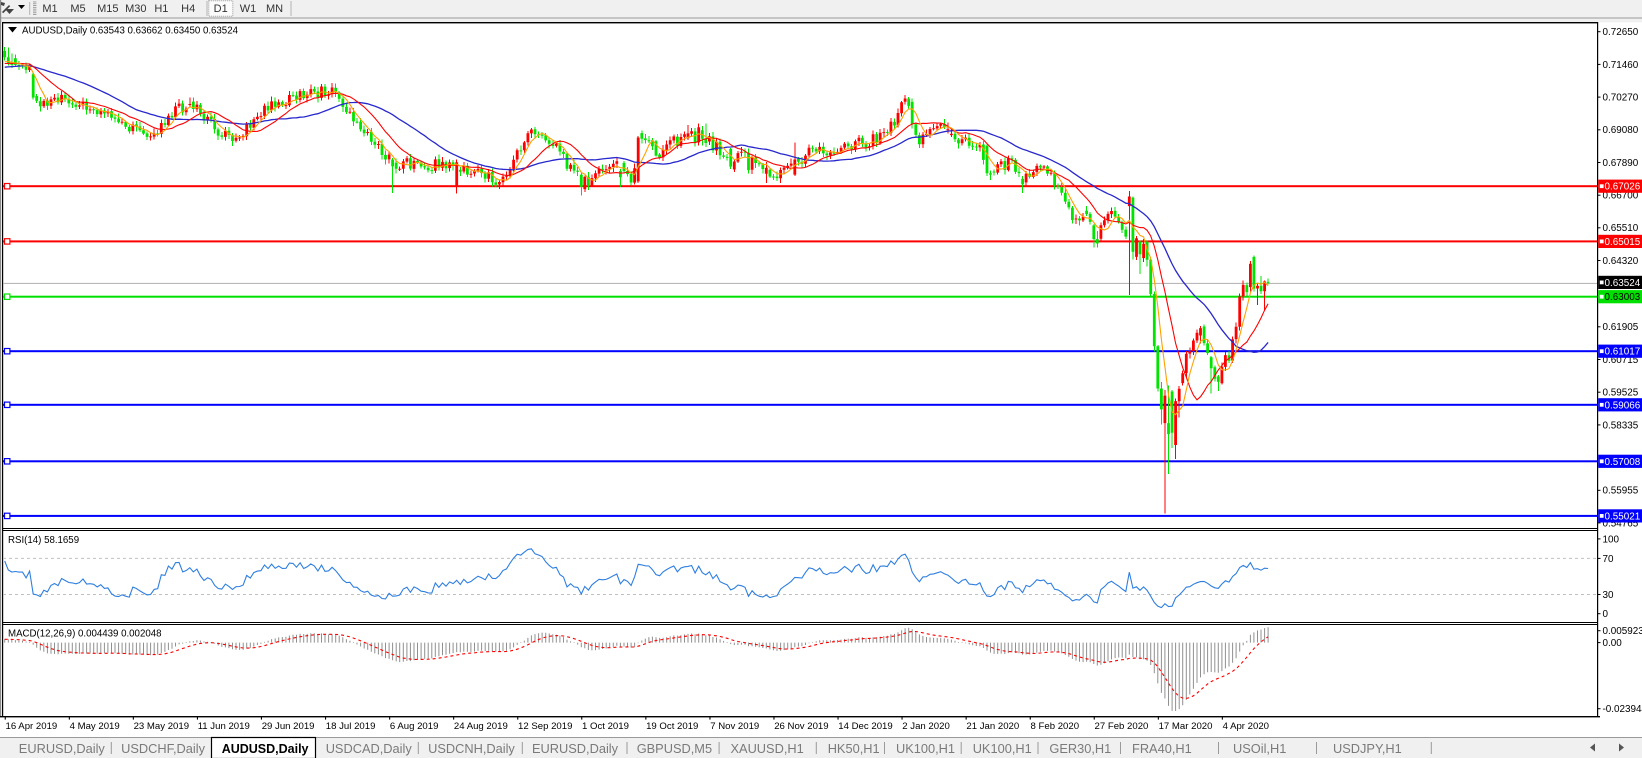 Image resolution: width=1642 pixels, height=758 pixels. I want to click on svg-text: M15, so click(107, 9).